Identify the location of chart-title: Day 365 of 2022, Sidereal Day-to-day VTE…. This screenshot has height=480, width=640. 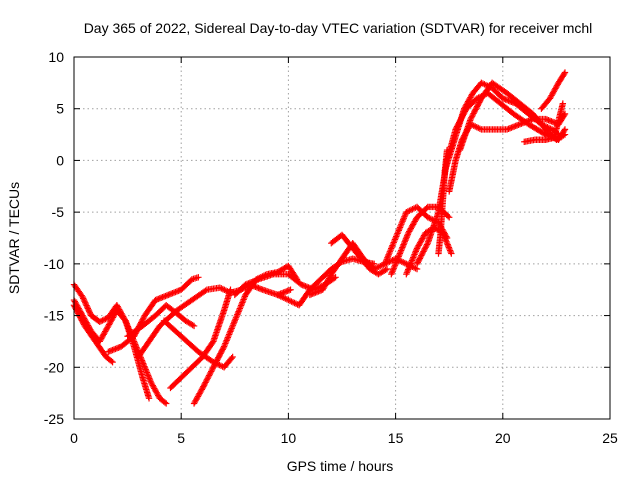
(338, 28).